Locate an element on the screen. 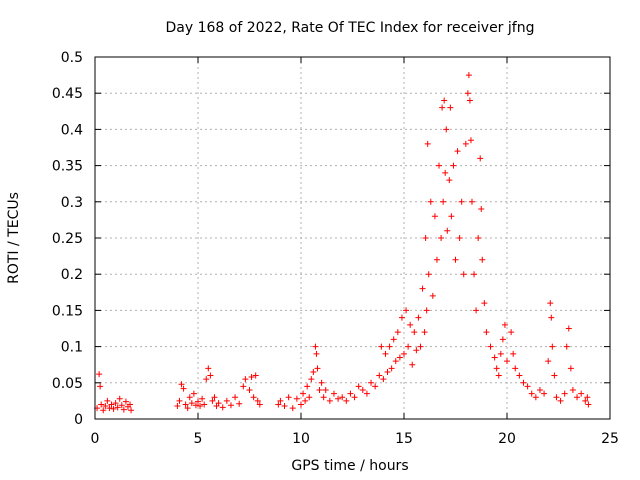 This screenshot has width=640, height=480. y-tick-label: 0.4 is located at coordinates (72, 130).